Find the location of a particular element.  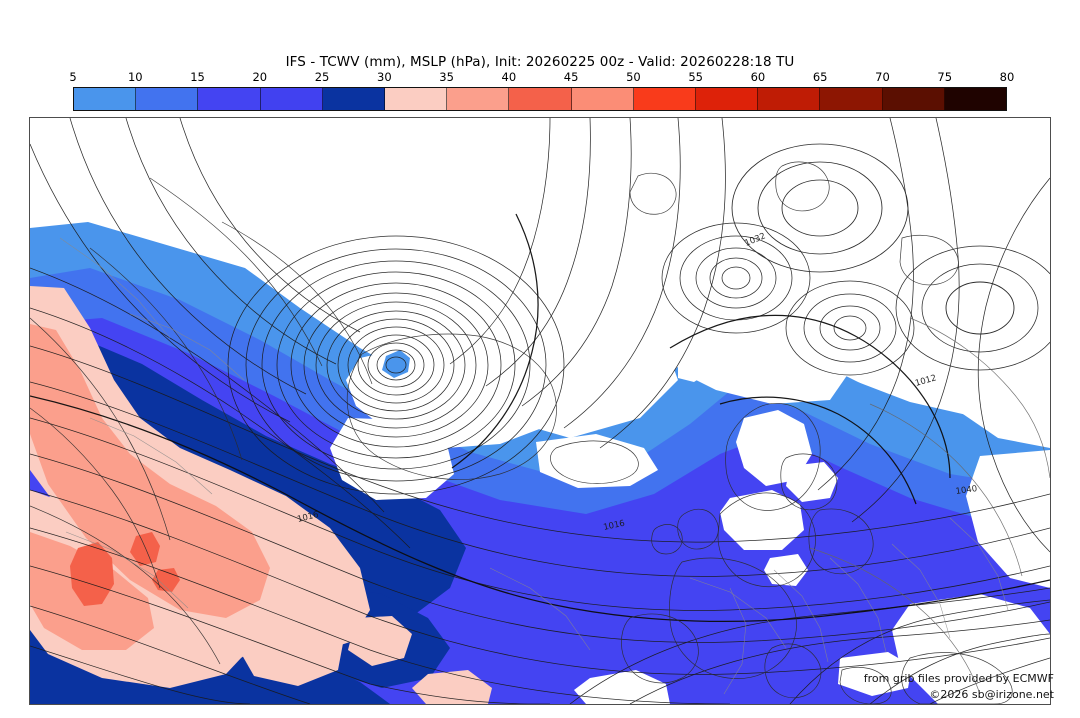

tcwv-band-40-45-max-a is located at coordinates (92, 574).